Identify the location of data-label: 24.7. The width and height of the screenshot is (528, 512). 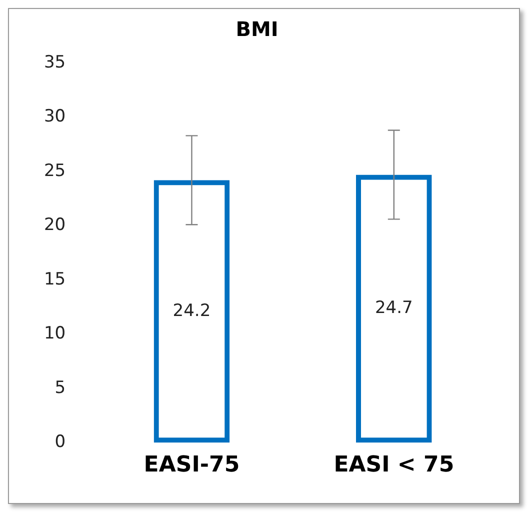
(393, 308).